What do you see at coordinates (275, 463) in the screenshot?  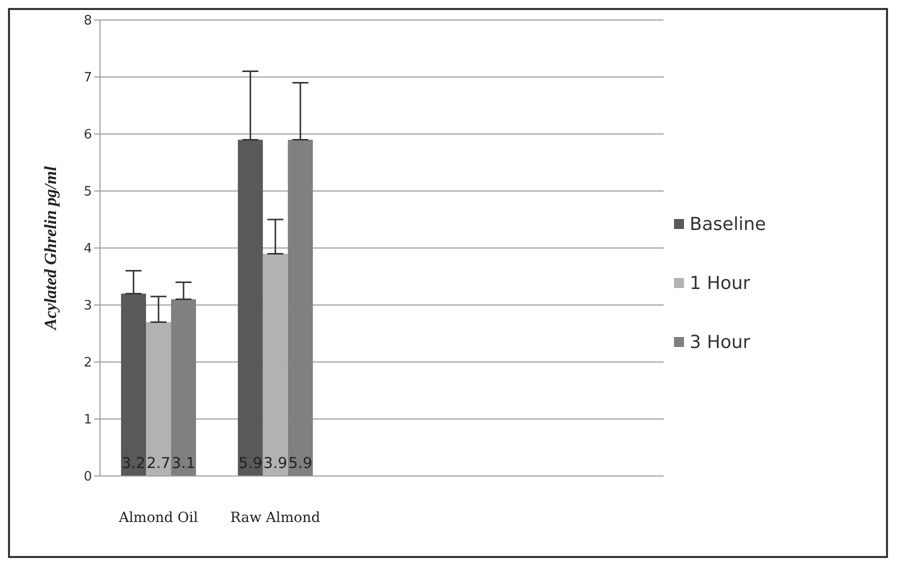 I see `data-label: 3.9` at bounding box center [275, 463].